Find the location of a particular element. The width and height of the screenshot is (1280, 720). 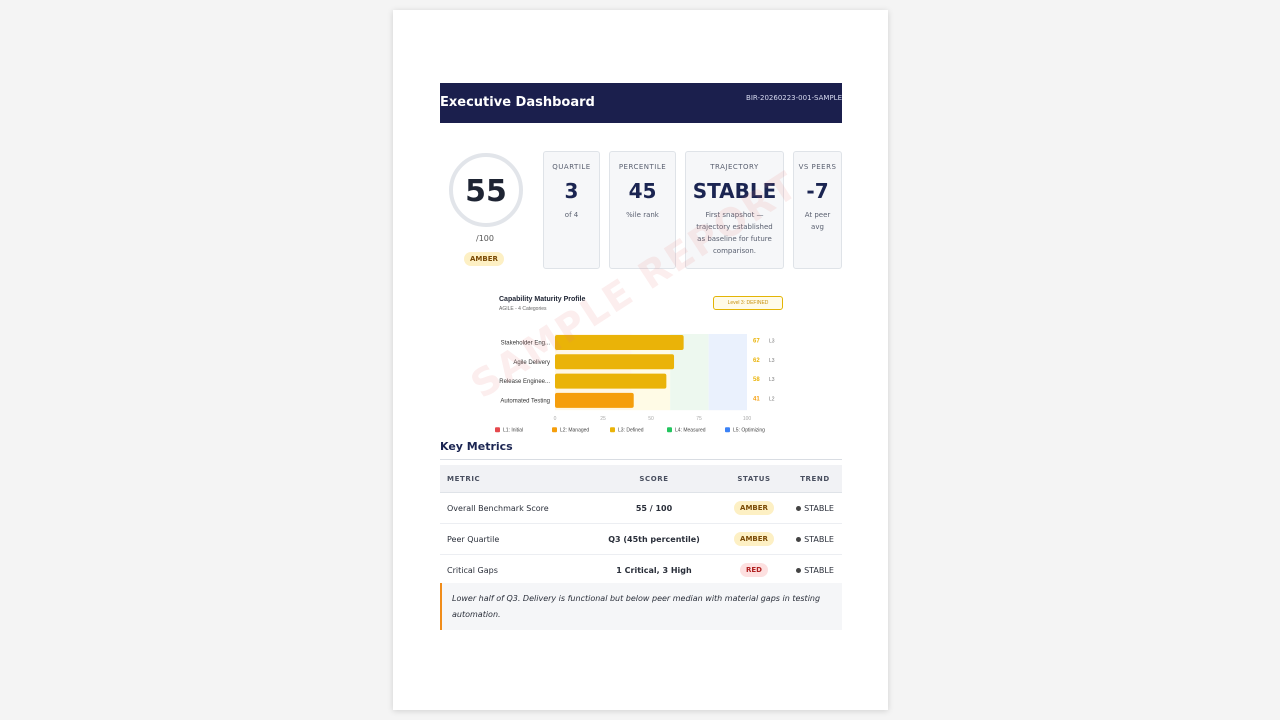

metric-name: Critical Gaps is located at coordinates (514, 570).